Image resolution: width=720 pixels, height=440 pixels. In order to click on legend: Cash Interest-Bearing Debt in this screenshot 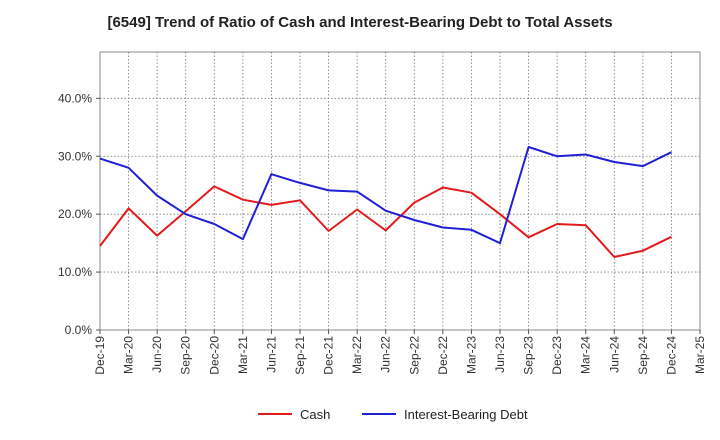, I will do `click(393, 414)`.